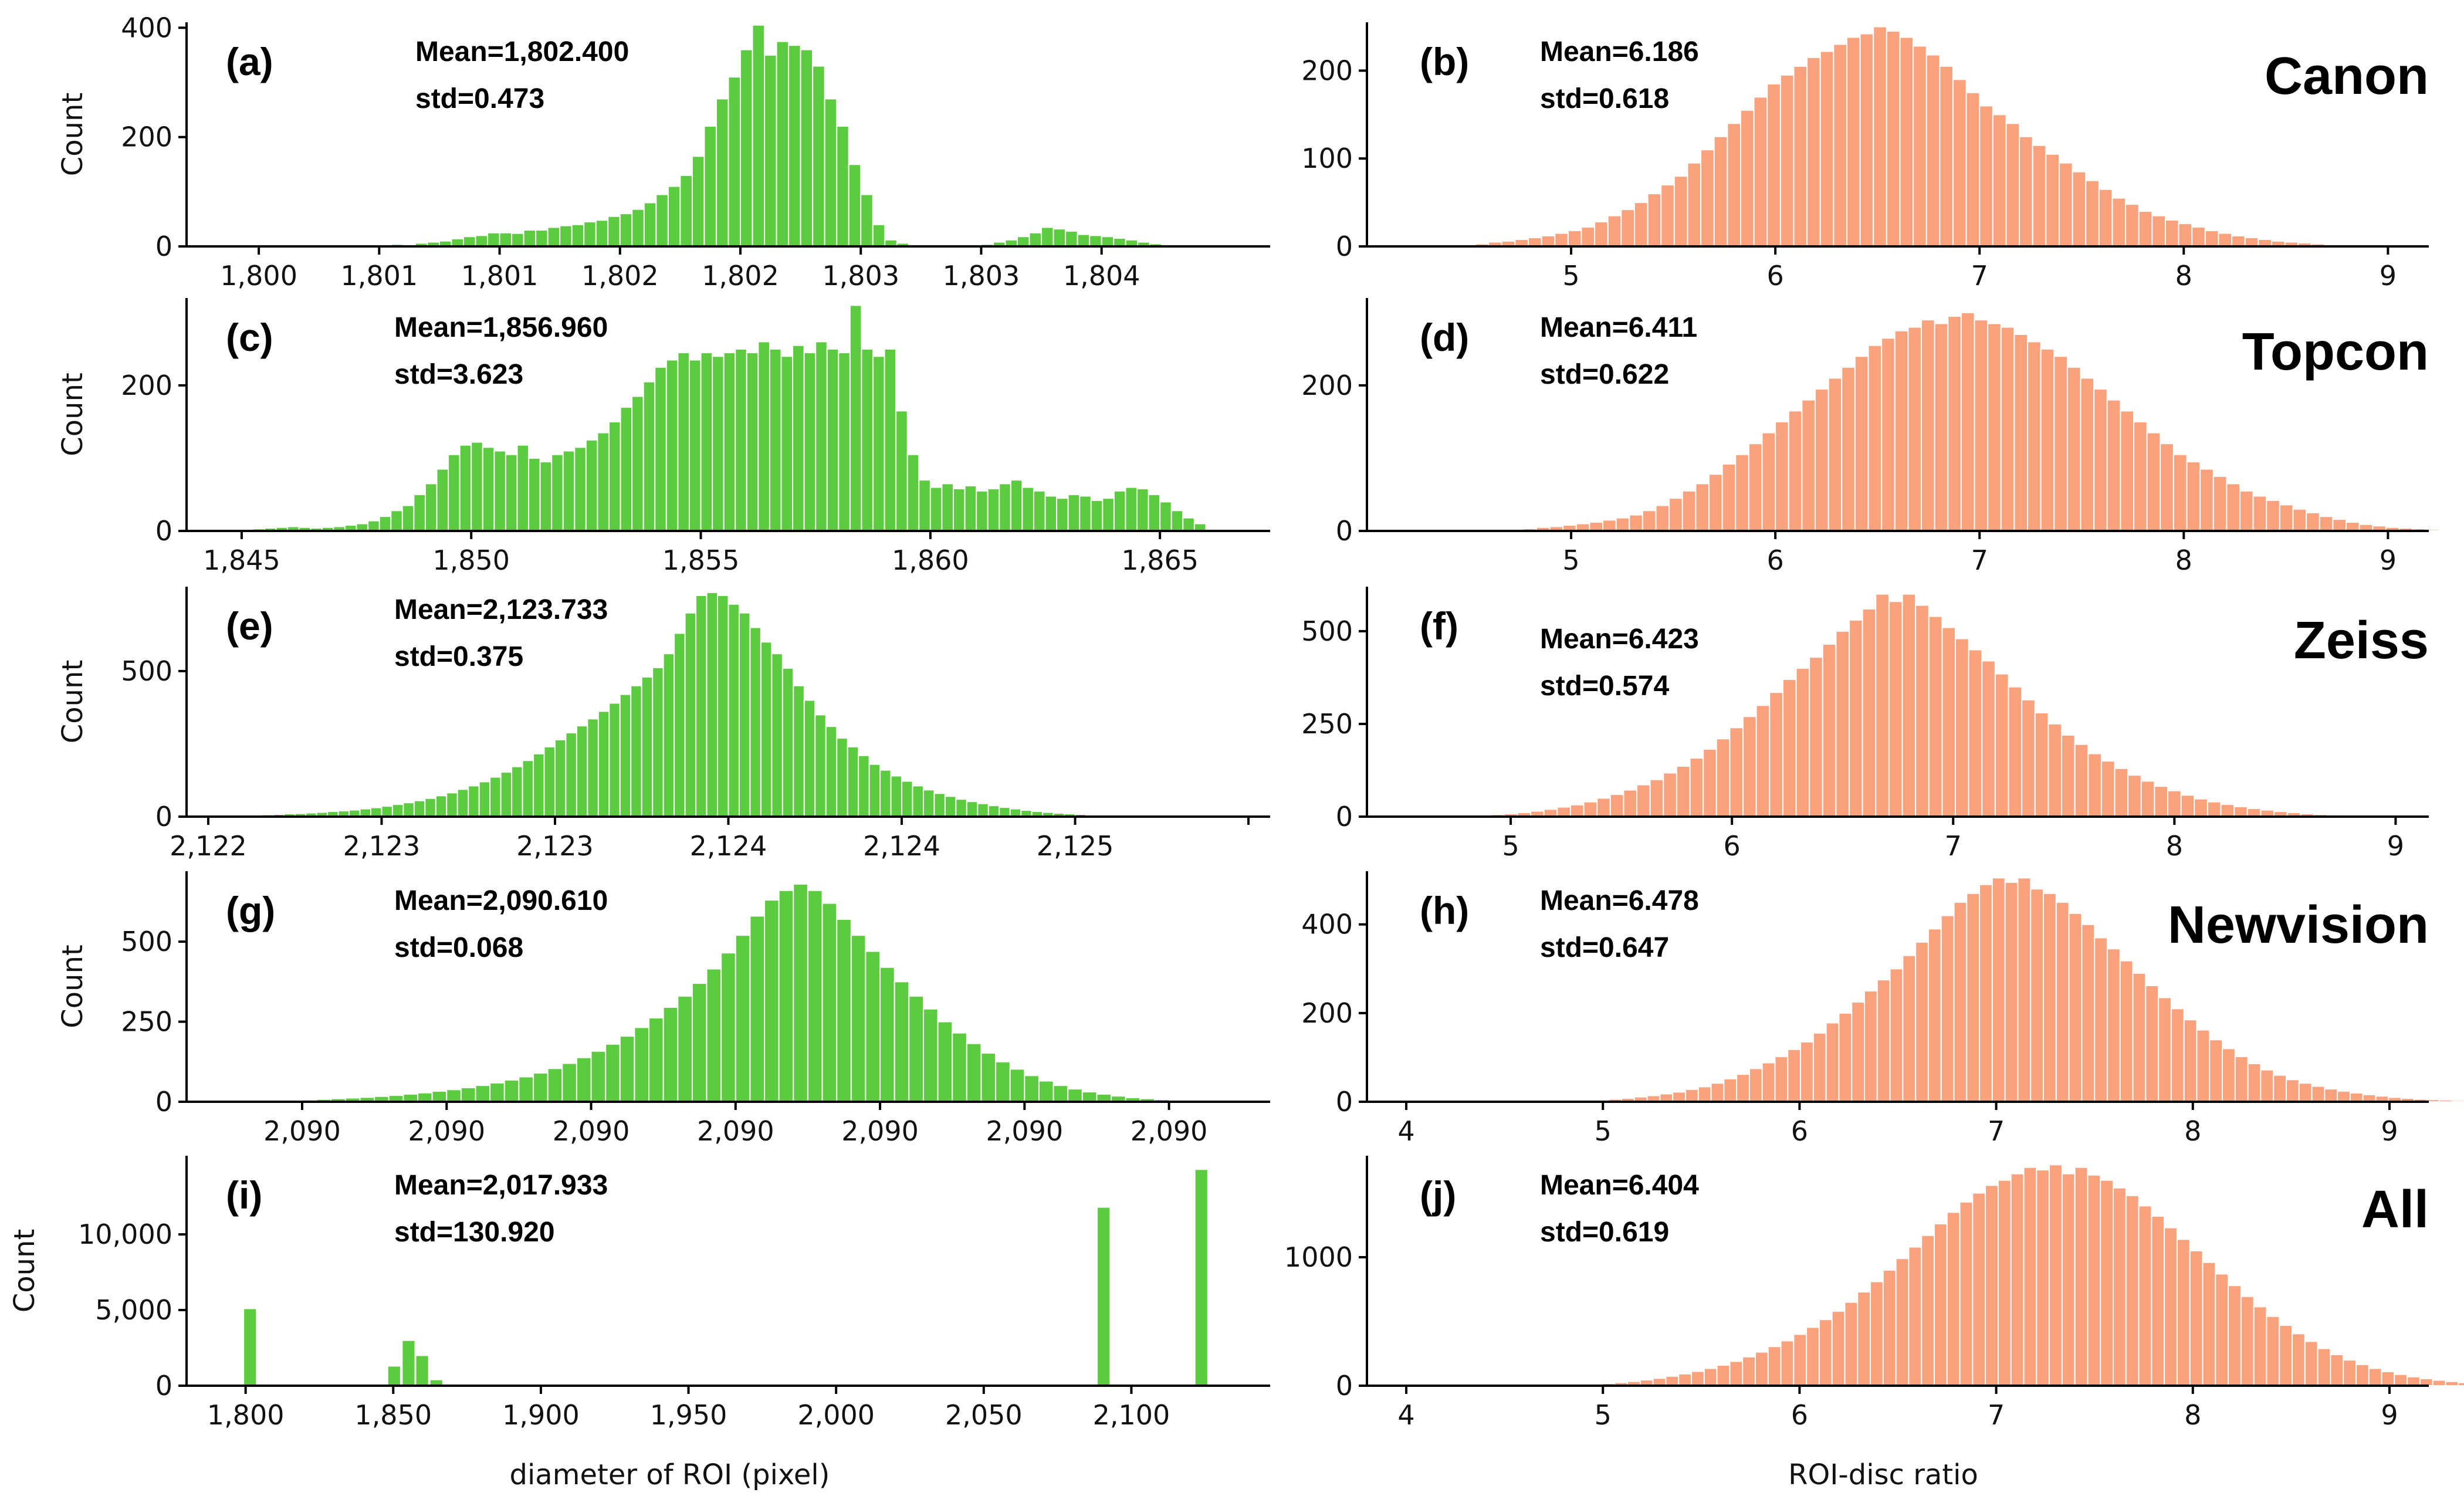  Describe the element at coordinates (1160, 560) in the screenshot. I see `xtick-label-c-4: 1,865` at that location.